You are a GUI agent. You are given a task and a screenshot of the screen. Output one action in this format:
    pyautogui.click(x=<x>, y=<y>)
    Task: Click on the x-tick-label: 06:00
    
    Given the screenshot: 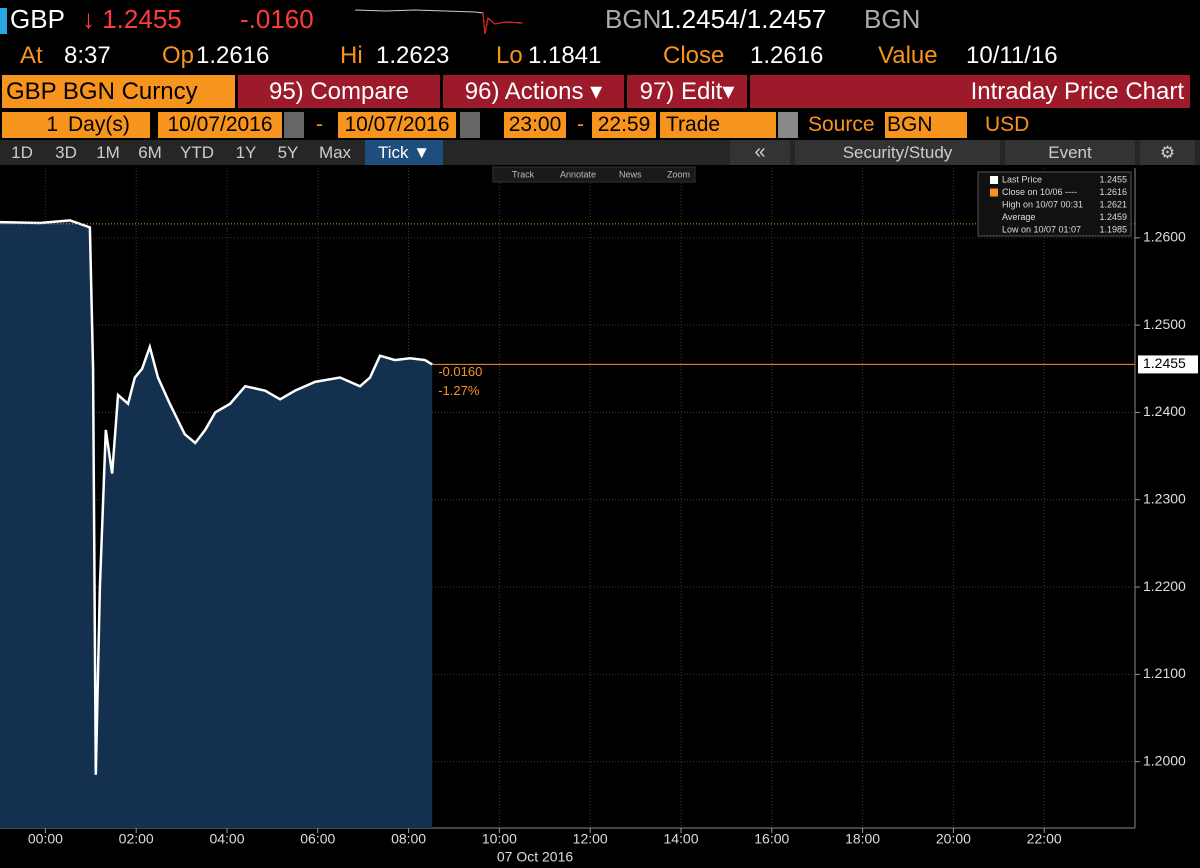 What is the action you would take?
    pyautogui.click(x=317, y=839)
    